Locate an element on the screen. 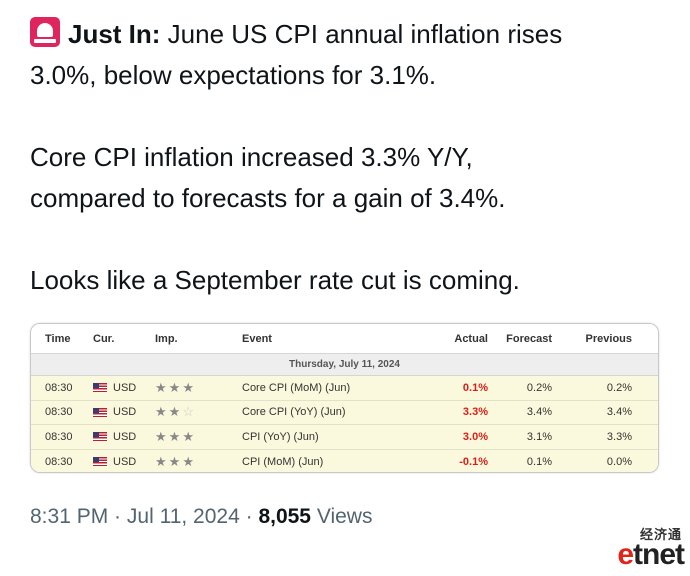  header-forecast: Forecast is located at coordinates (529, 338).